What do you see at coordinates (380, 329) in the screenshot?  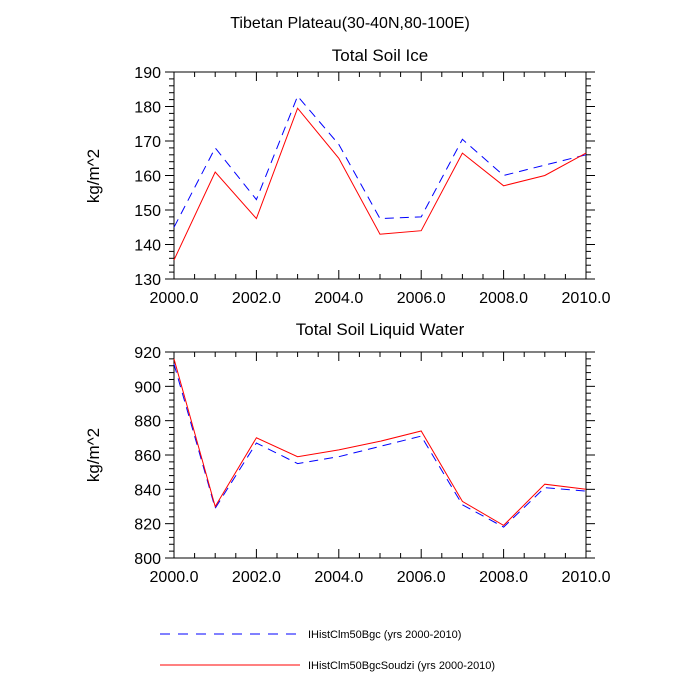 I see `panel-title: Total Soil Liquid Water` at bounding box center [380, 329].